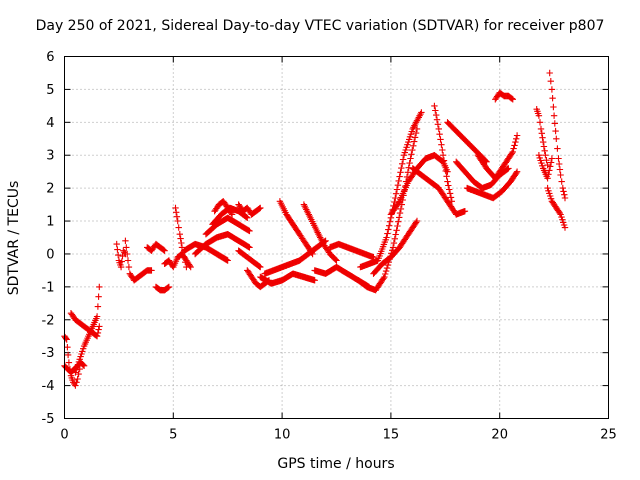  Describe the element at coordinates (48, 238) in the screenshot. I see `y-tick-labels: -5 -4 -3 -2 -1 0 1 2 3 4 5 6` at that location.